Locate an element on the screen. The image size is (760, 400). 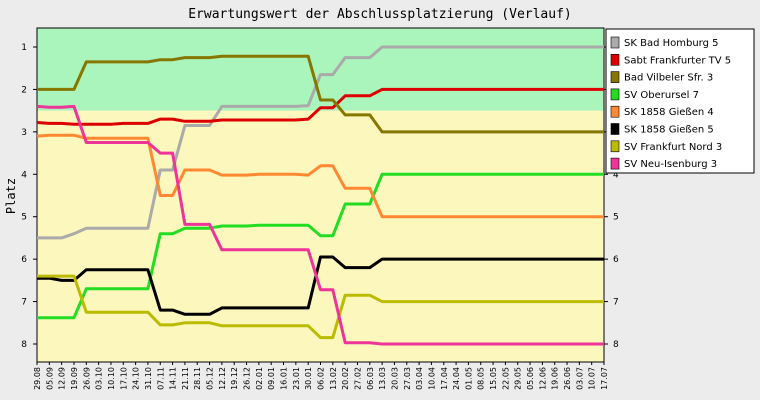
y-axis-label: Platz is located at coordinates (11, 196).